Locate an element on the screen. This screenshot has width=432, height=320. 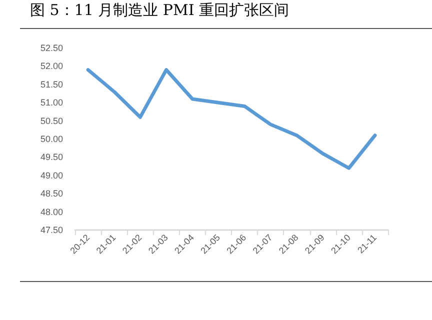
y-tick-label: 49.50 is located at coordinates (51, 157).